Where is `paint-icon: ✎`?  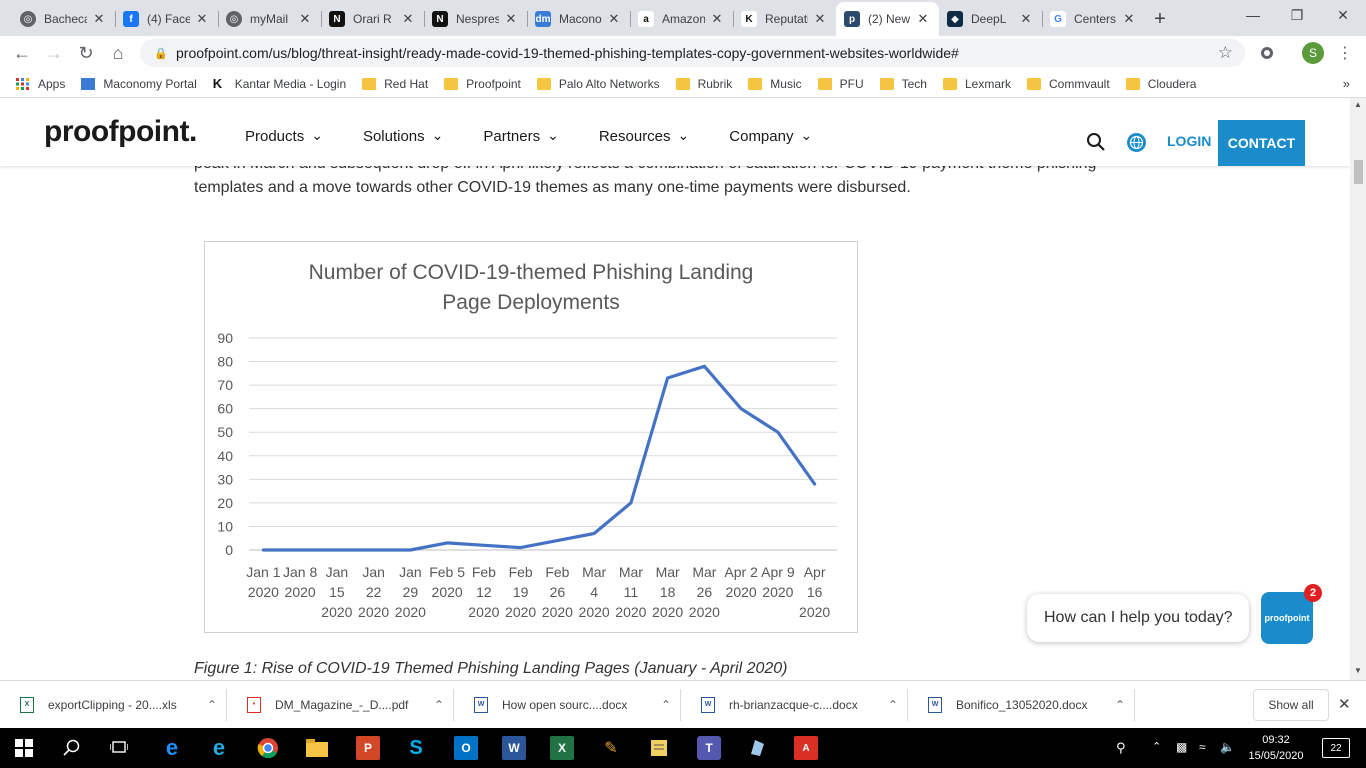 paint-icon: ✎ is located at coordinates (611, 748).